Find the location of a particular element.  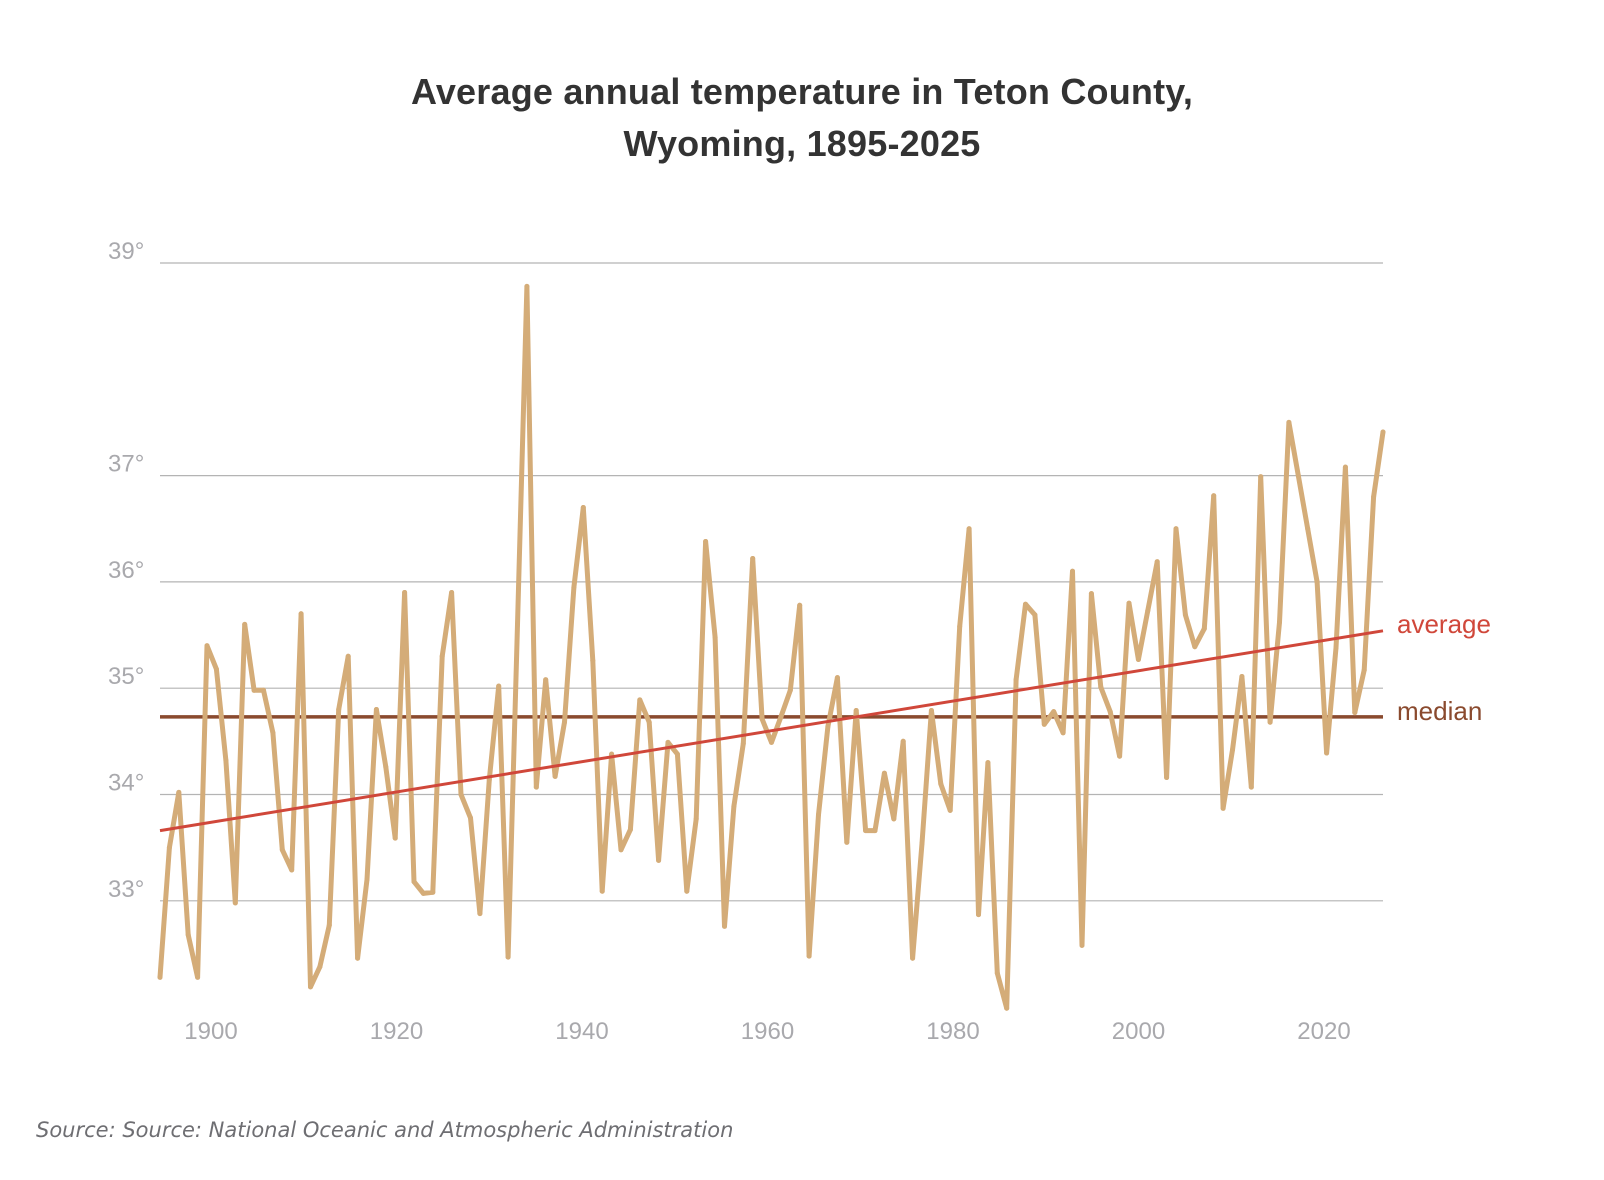

data-point-1974 is located at coordinates (903, 741).